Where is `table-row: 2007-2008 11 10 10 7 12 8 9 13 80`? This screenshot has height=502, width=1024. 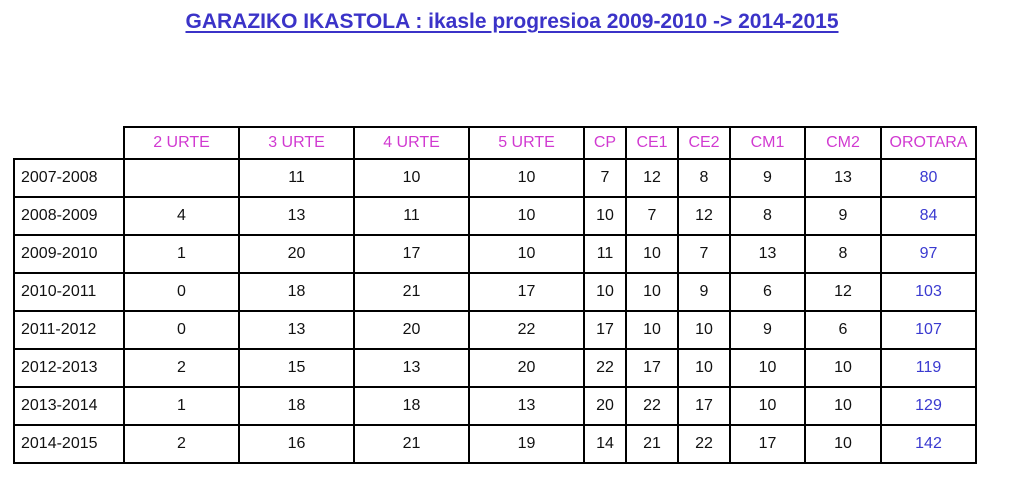 table-row: 2007-2008 11 10 10 7 12 8 9 13 80 is located at coordinates (495, 178).